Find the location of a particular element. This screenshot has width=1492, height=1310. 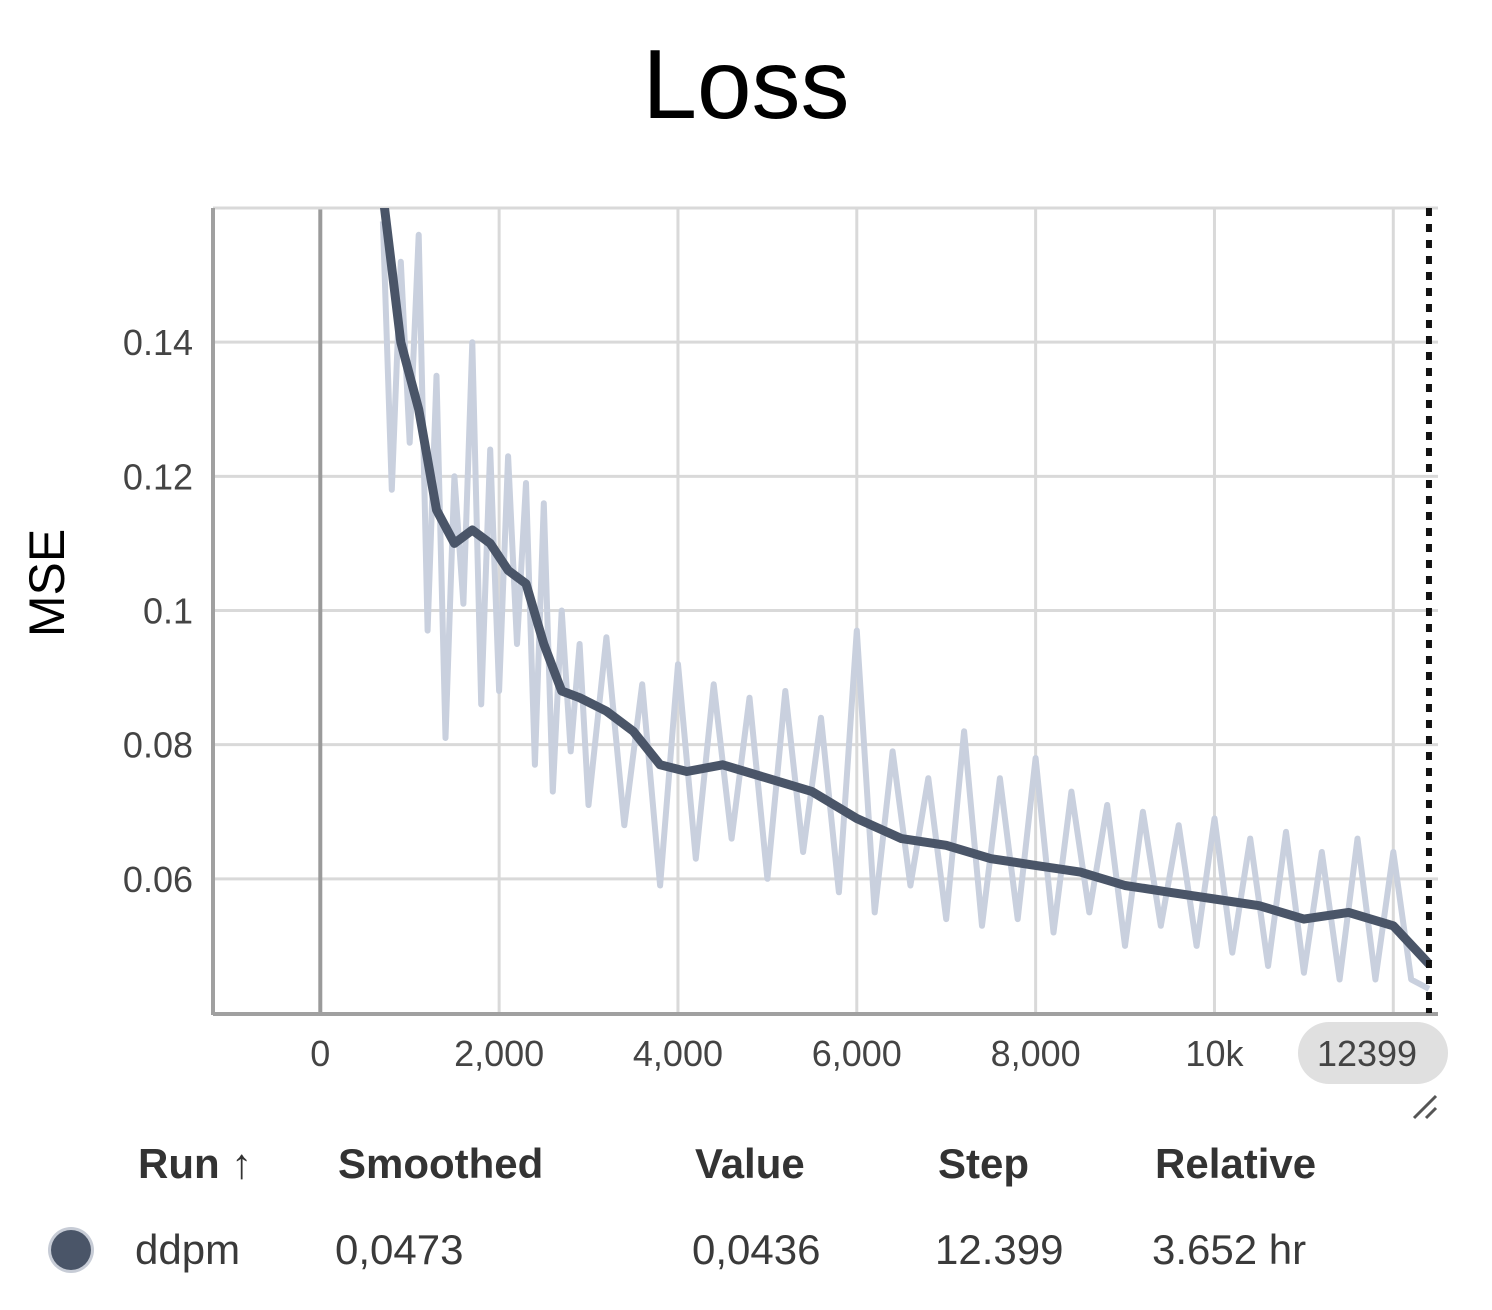

resize-handle-icon is located at coordinates (1425, 1107).